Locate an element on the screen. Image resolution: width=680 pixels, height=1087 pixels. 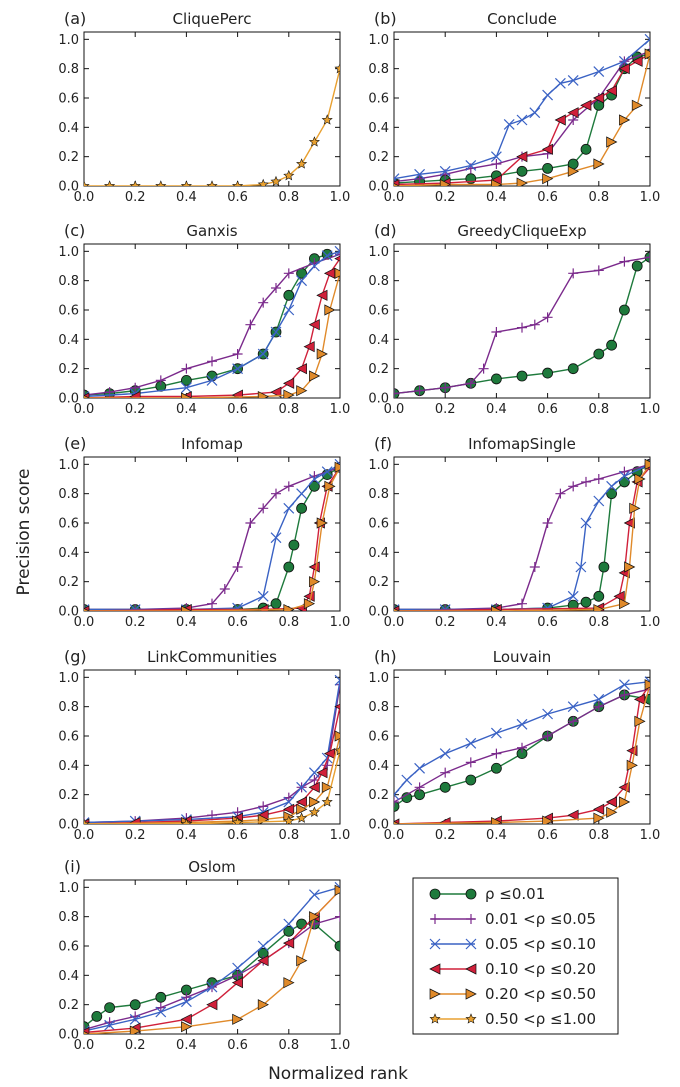
x-tick-label: 0.8 is located at coordinates (598, 197).